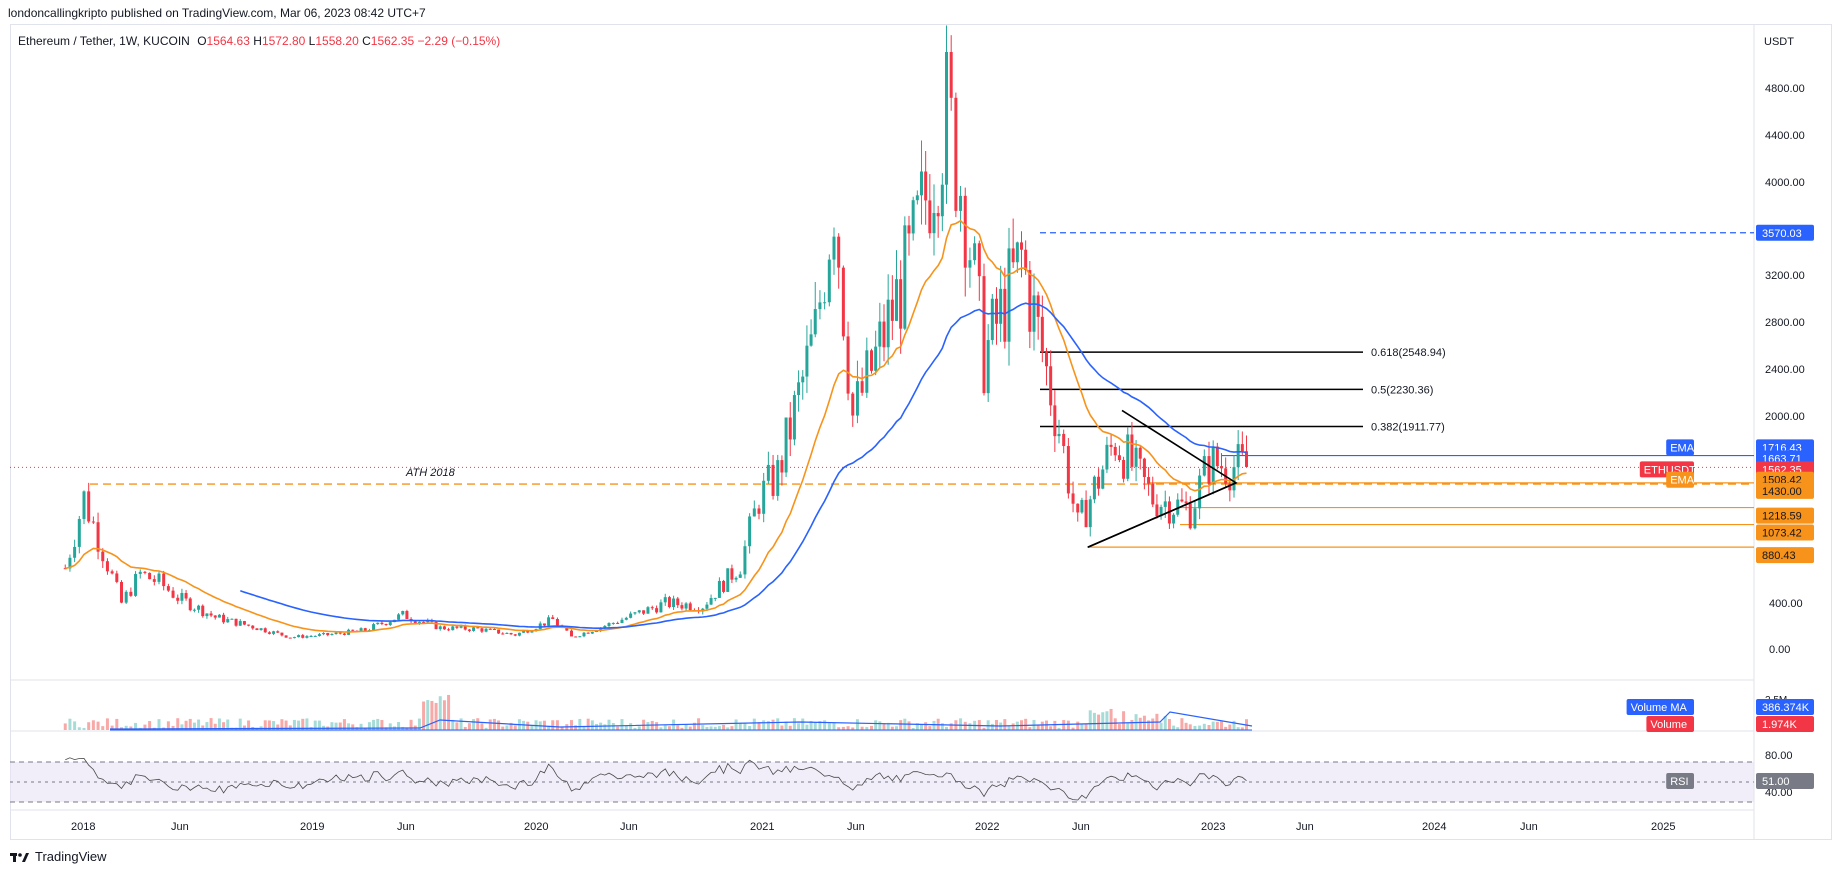 The image size is (1834, 875). I want to click on footer-brand: TradingView, so click(58, 856).